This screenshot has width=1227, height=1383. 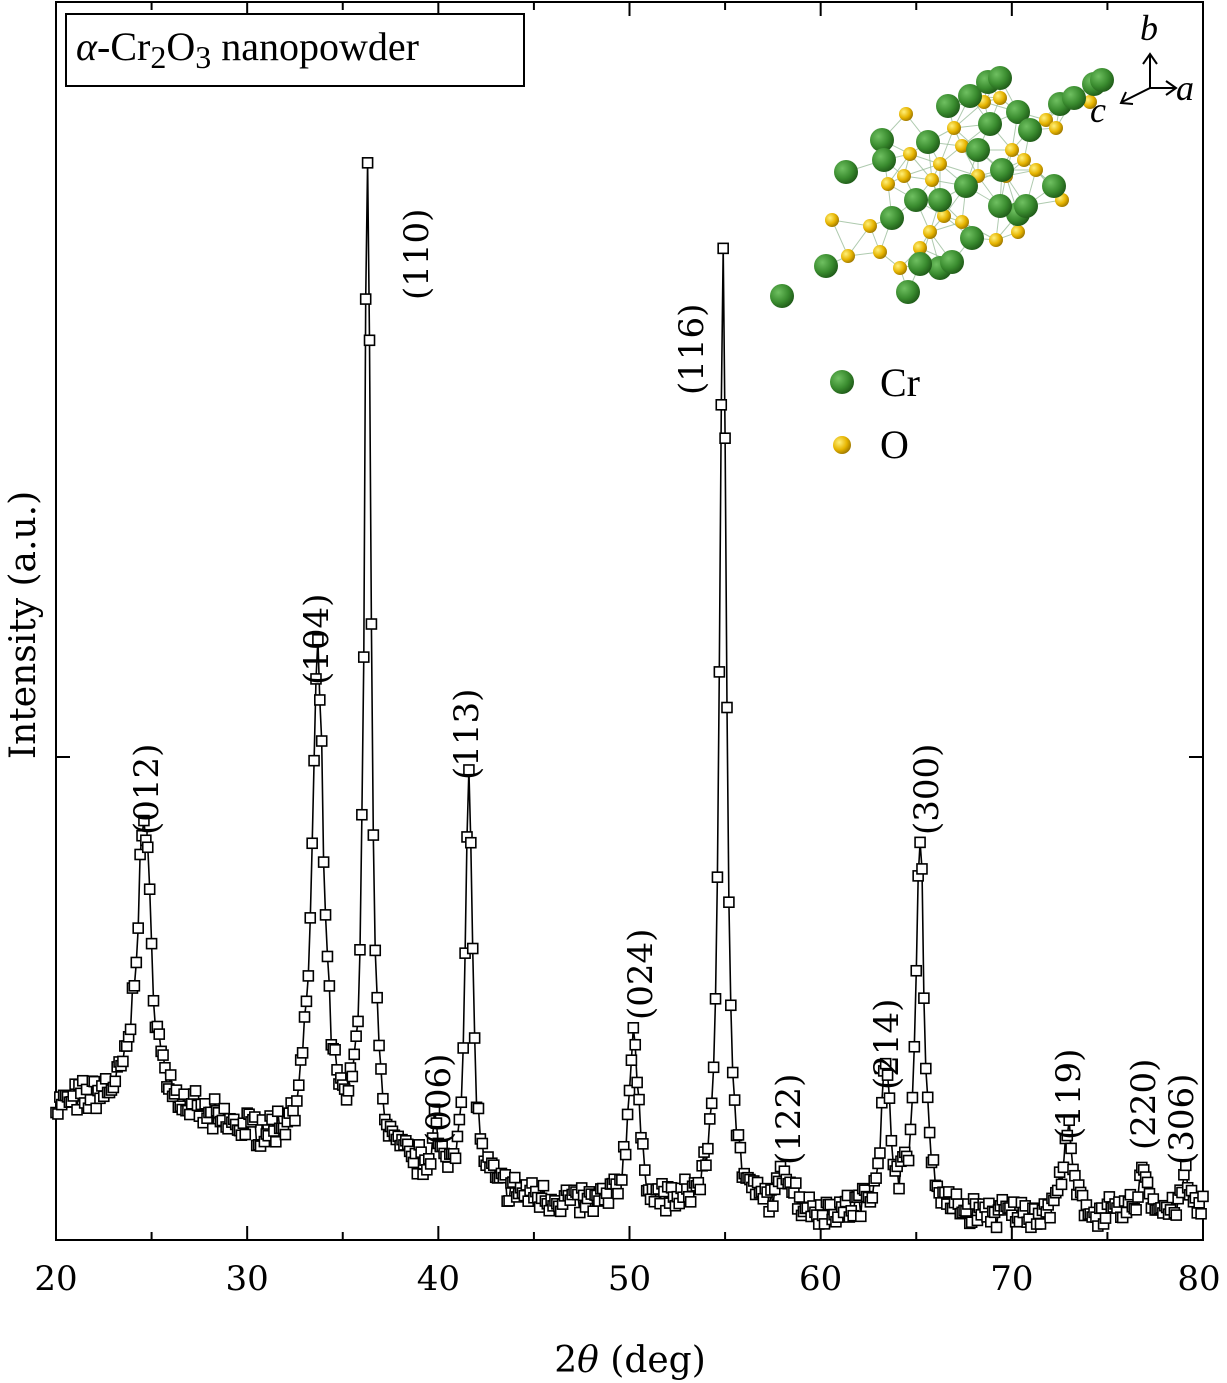 What do you see at coordinates (1182, 1119) in the screenshot?
I see `peak-label: (306)` at bounding box center [1182, 1119].